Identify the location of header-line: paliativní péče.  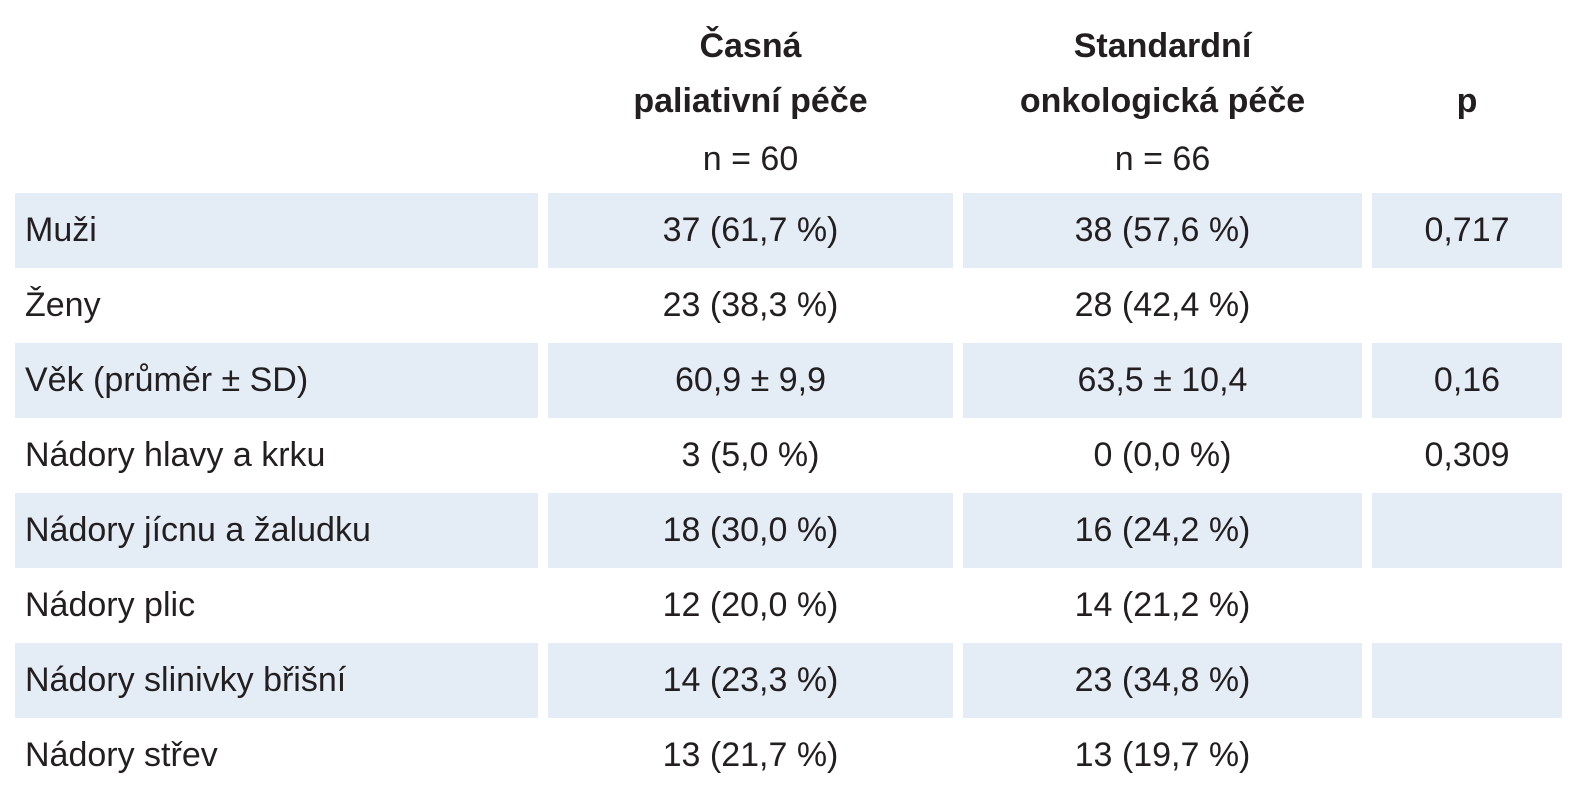
(750, 101).